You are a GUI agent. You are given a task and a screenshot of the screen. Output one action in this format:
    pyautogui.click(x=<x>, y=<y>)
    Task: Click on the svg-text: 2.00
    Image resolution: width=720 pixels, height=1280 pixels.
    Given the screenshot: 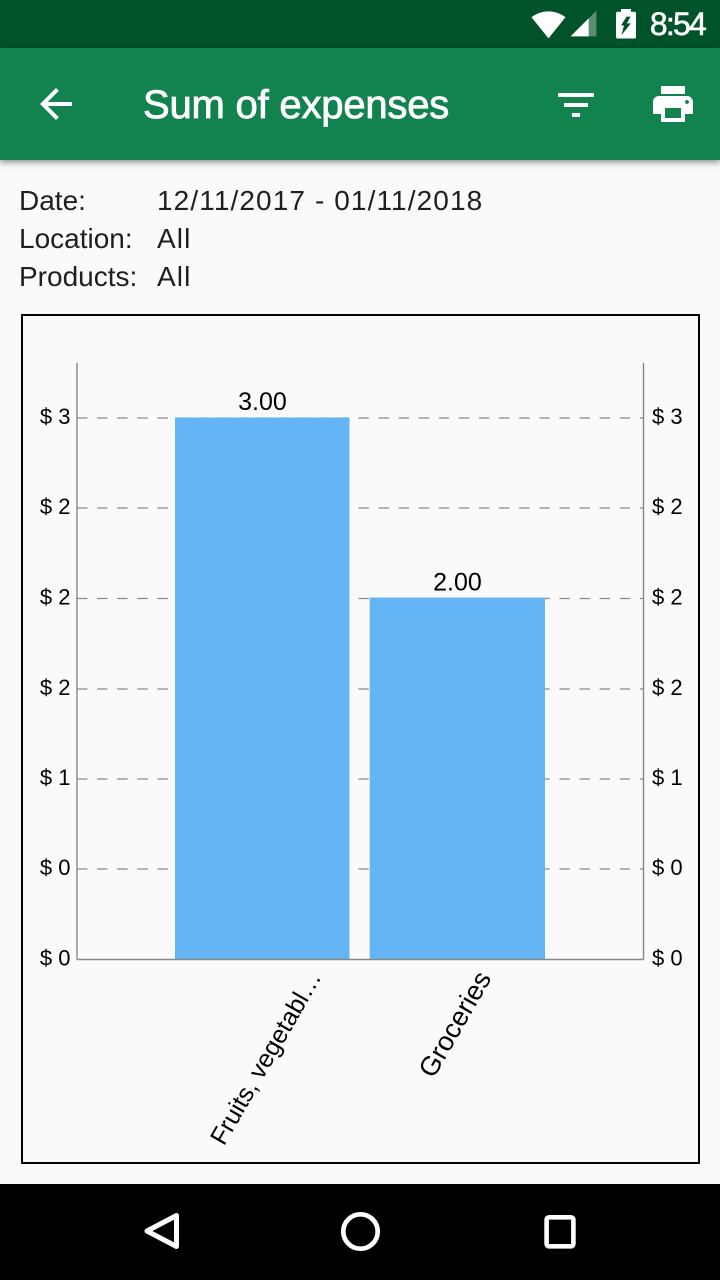 What is the action you would take?
    pyautogui.click(x=457, y=583)
    